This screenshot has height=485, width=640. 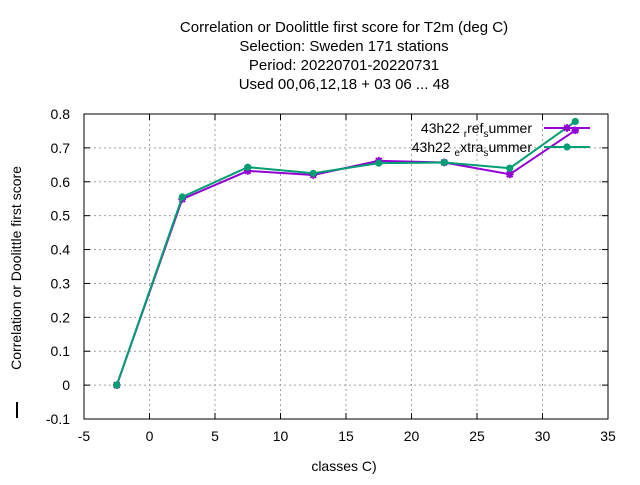 I want to click on legend-label: 43h22 extrasummer, so click(x=472, y=149).